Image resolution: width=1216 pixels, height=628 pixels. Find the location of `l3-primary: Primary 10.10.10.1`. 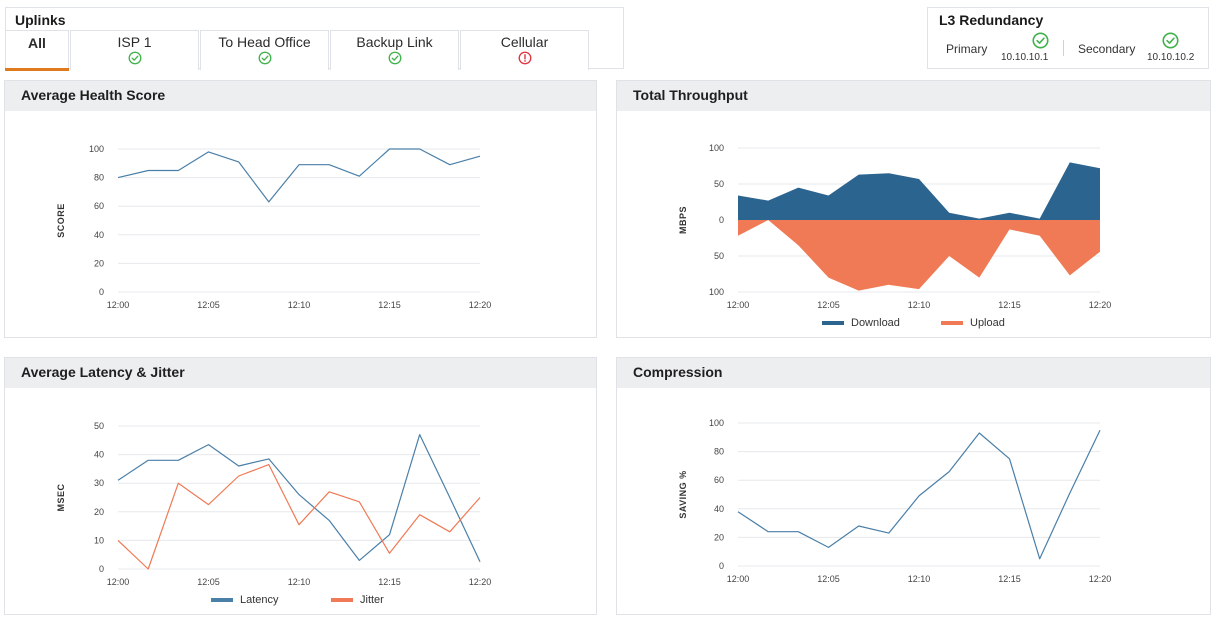

l3-primary: Primary 10.10.10.1 is located at coordinates (1001, 50).